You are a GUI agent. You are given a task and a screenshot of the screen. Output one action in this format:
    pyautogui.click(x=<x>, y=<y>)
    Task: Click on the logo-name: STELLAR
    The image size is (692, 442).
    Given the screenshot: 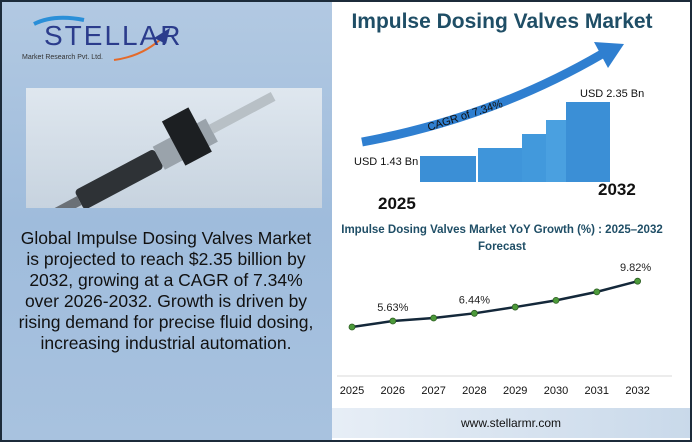 What is the action you would take?
    pyautogui.click(x=113, y=35)
    